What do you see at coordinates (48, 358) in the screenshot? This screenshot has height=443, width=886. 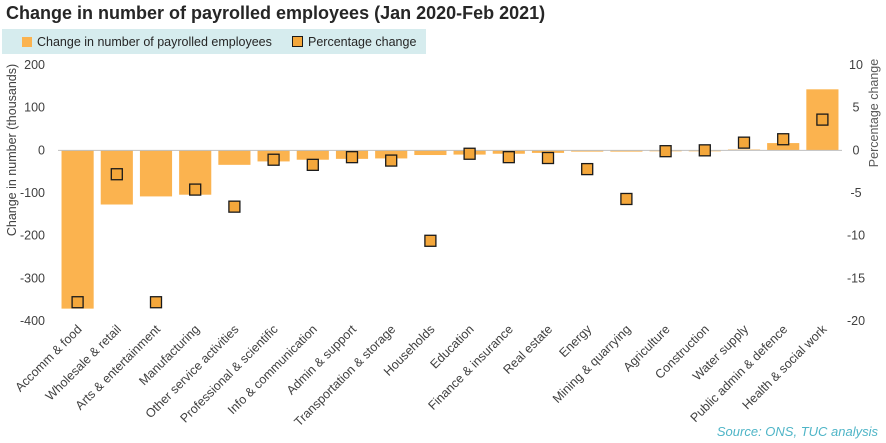 I see `x-tick-label: Accomm & food` at bounding box center [48, 358].